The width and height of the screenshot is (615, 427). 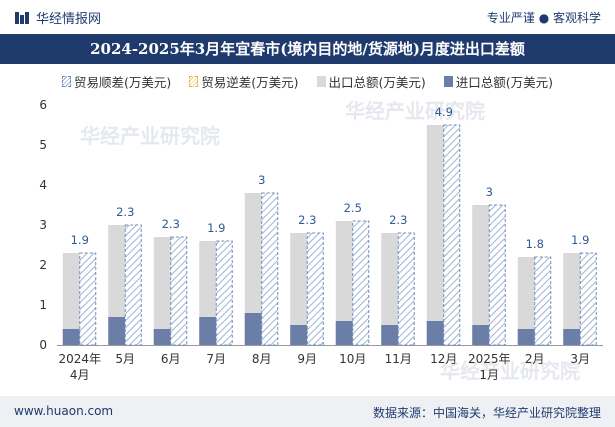 I want to click on x-tick-label: 11月, so click(x=398, y=359).